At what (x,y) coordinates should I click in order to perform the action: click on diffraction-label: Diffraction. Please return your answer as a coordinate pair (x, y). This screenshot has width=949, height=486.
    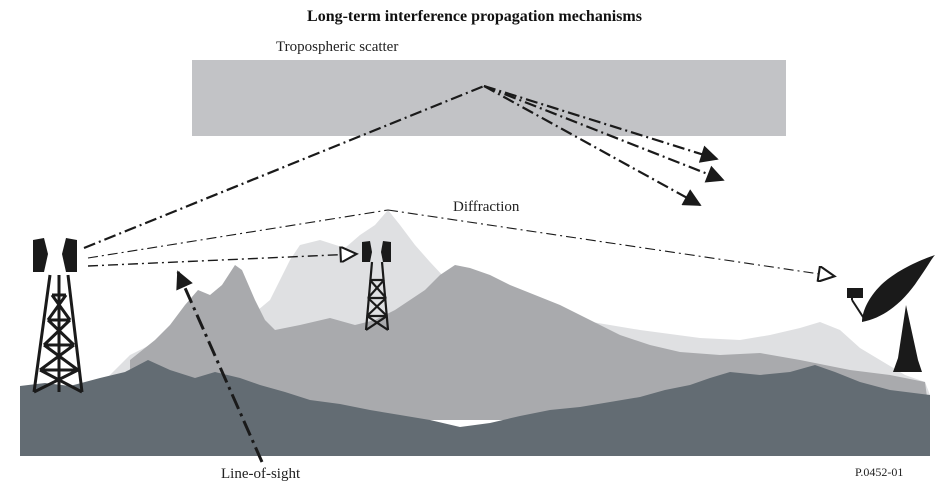
    Looking at the image, I should click on (486, 207).